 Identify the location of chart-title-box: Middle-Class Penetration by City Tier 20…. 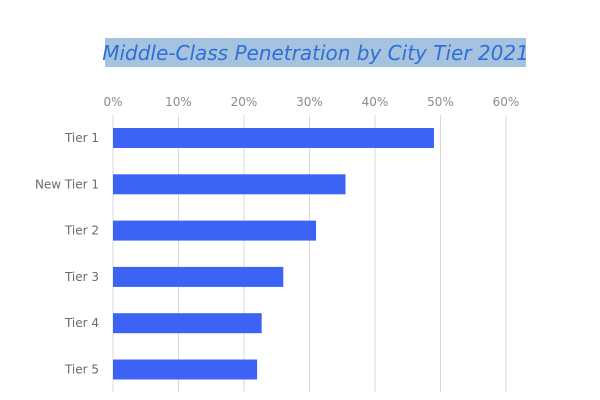
(315, 52).